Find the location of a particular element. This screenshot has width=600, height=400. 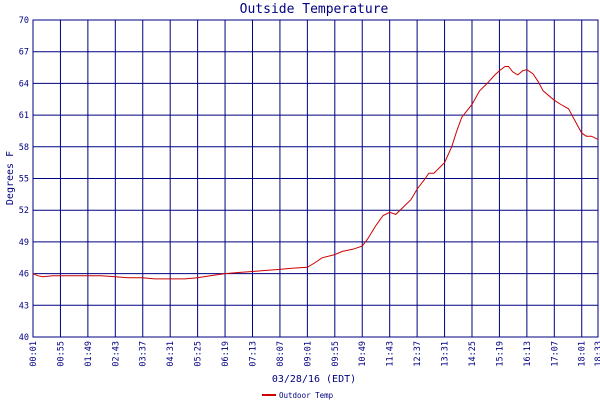

x-tick-label: 18:33 is located at coordinates (597, 354).